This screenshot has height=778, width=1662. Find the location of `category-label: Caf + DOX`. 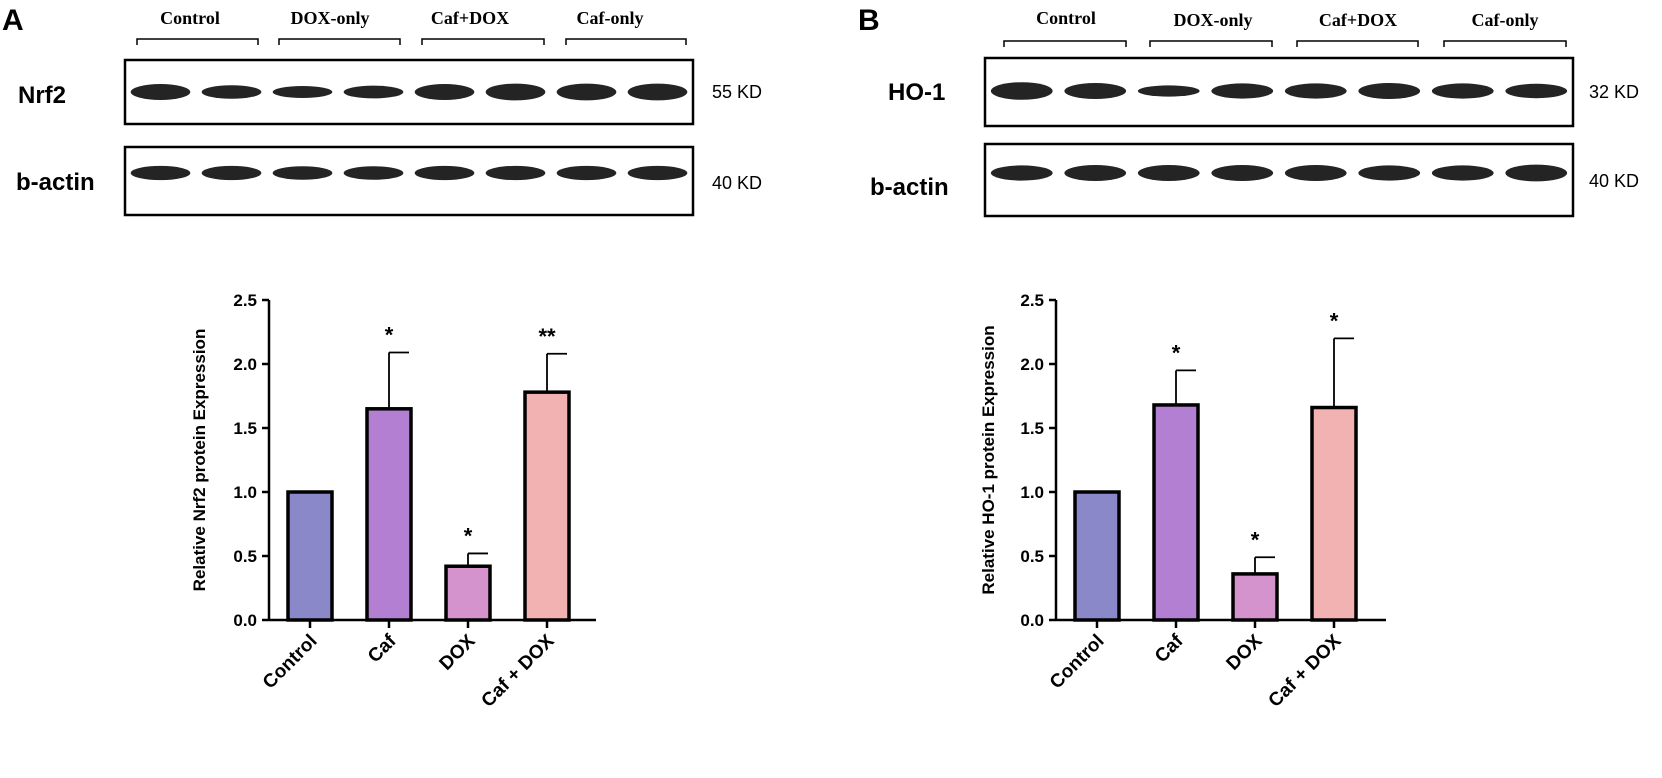

category-label: Caf + DOX is located at coordinates (1305, 670).